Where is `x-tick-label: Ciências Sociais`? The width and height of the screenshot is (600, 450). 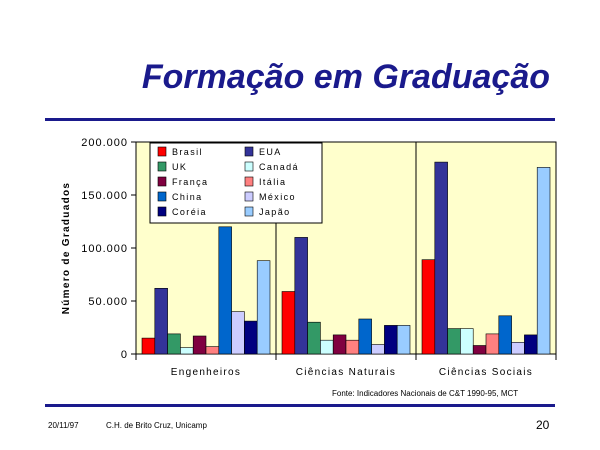 x-tick-label: Ciências Sociais is located at coordinates (486, 372).